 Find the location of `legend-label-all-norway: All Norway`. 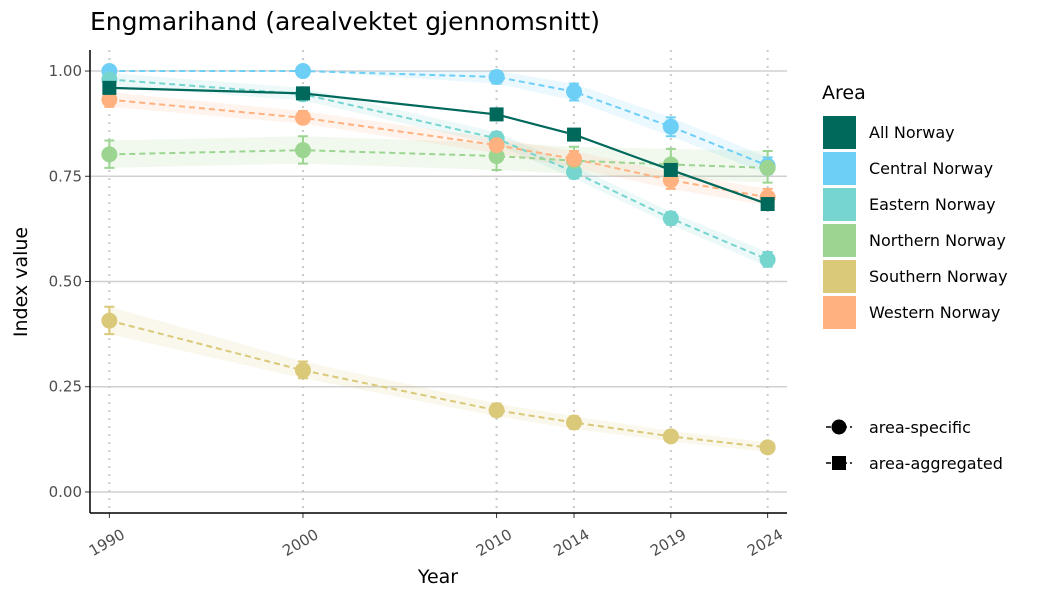

legend-label-all-norway: All Norway is located at coordinates (912, 132).